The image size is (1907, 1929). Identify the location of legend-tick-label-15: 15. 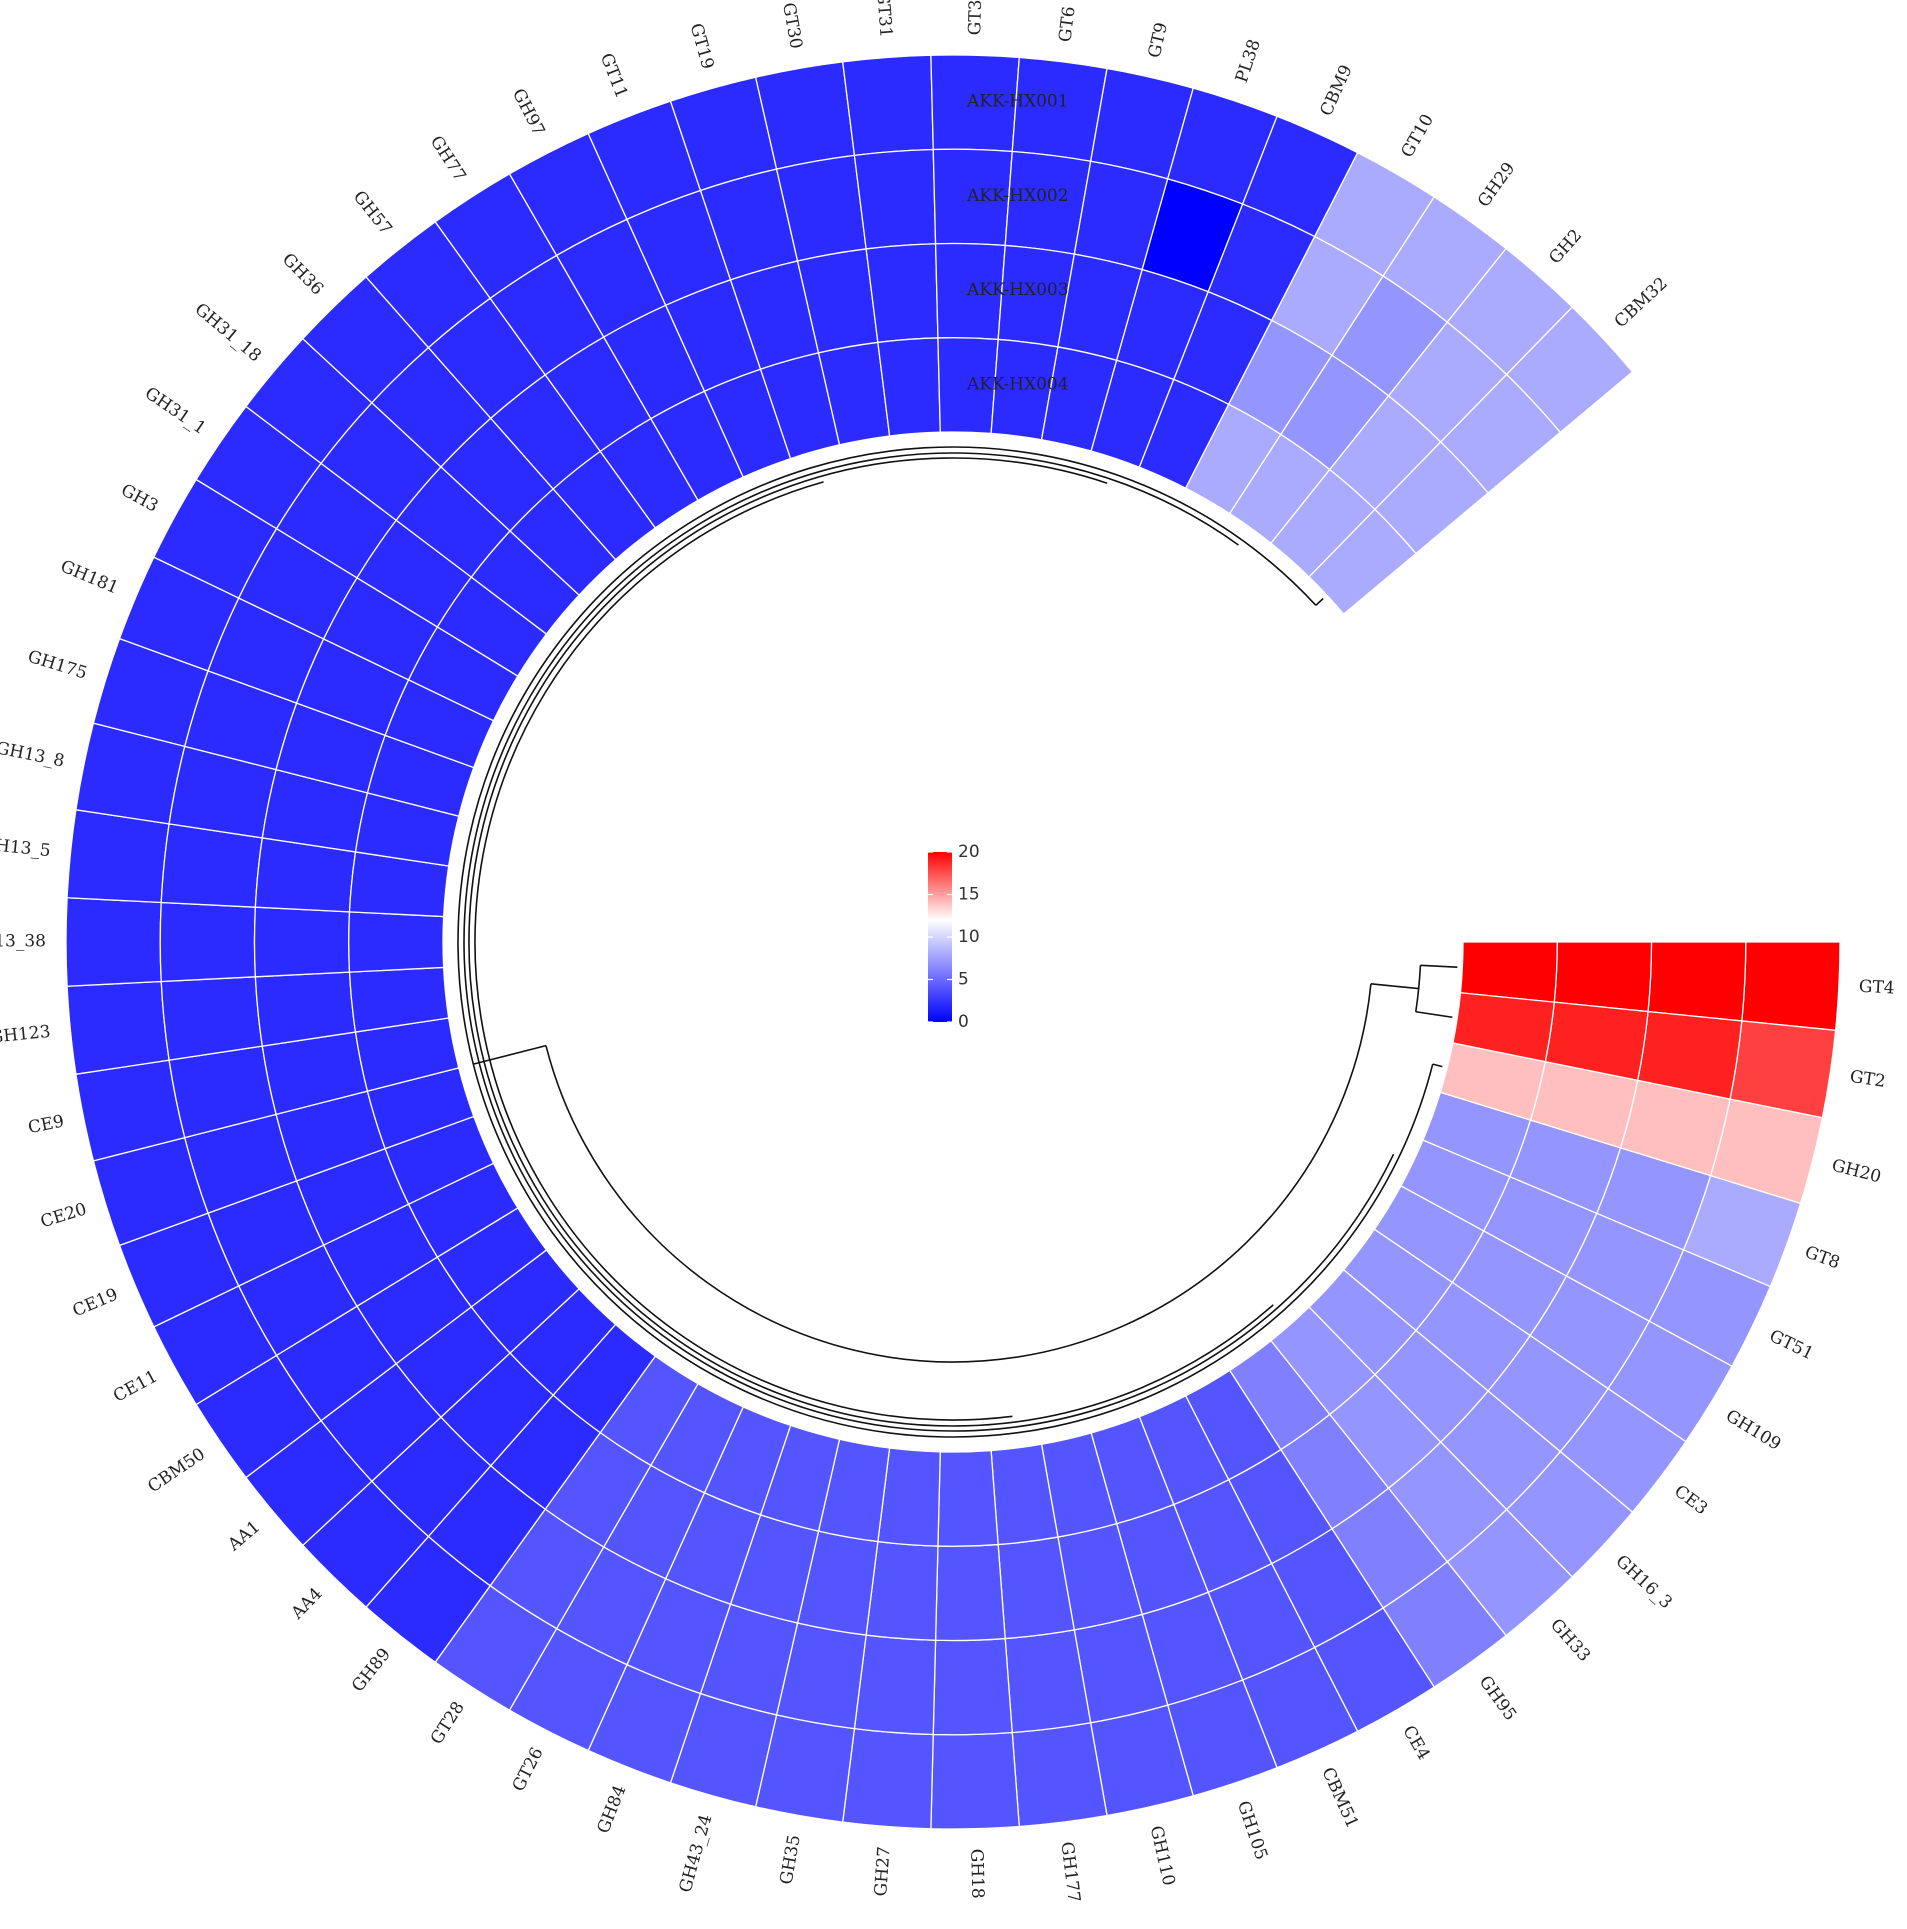
(969, 895).